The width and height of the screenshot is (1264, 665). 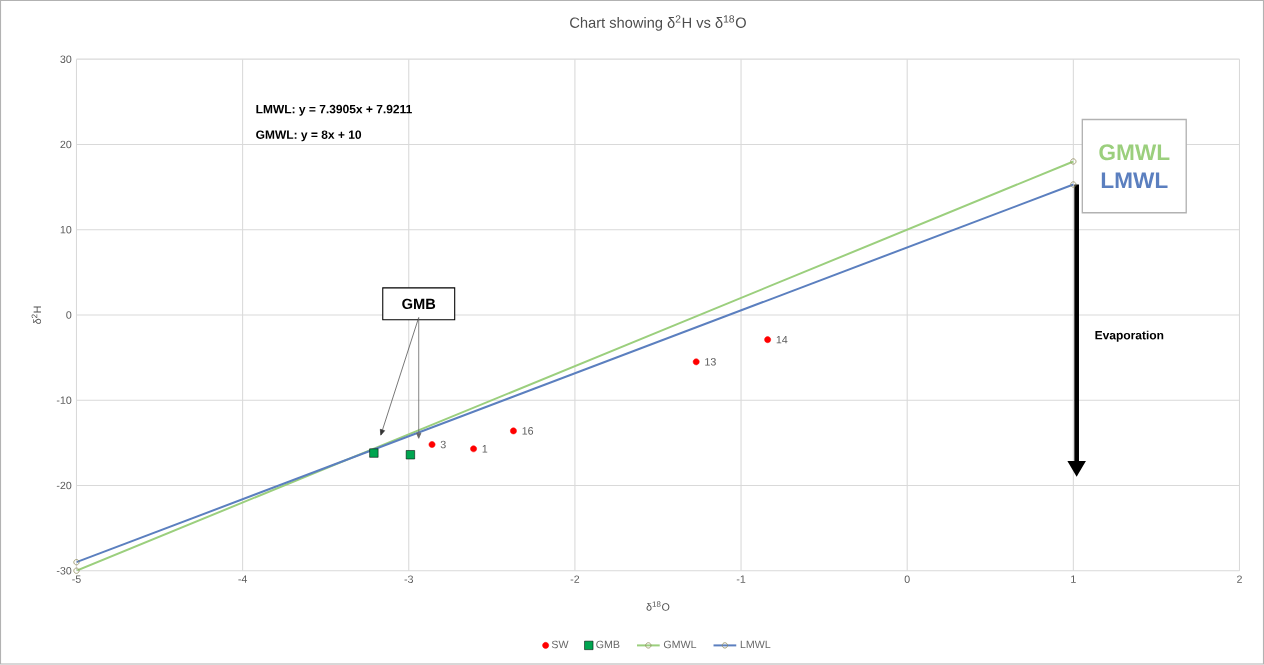 I want to click on x-tick-label: 2, so click(x=1239, y=579).